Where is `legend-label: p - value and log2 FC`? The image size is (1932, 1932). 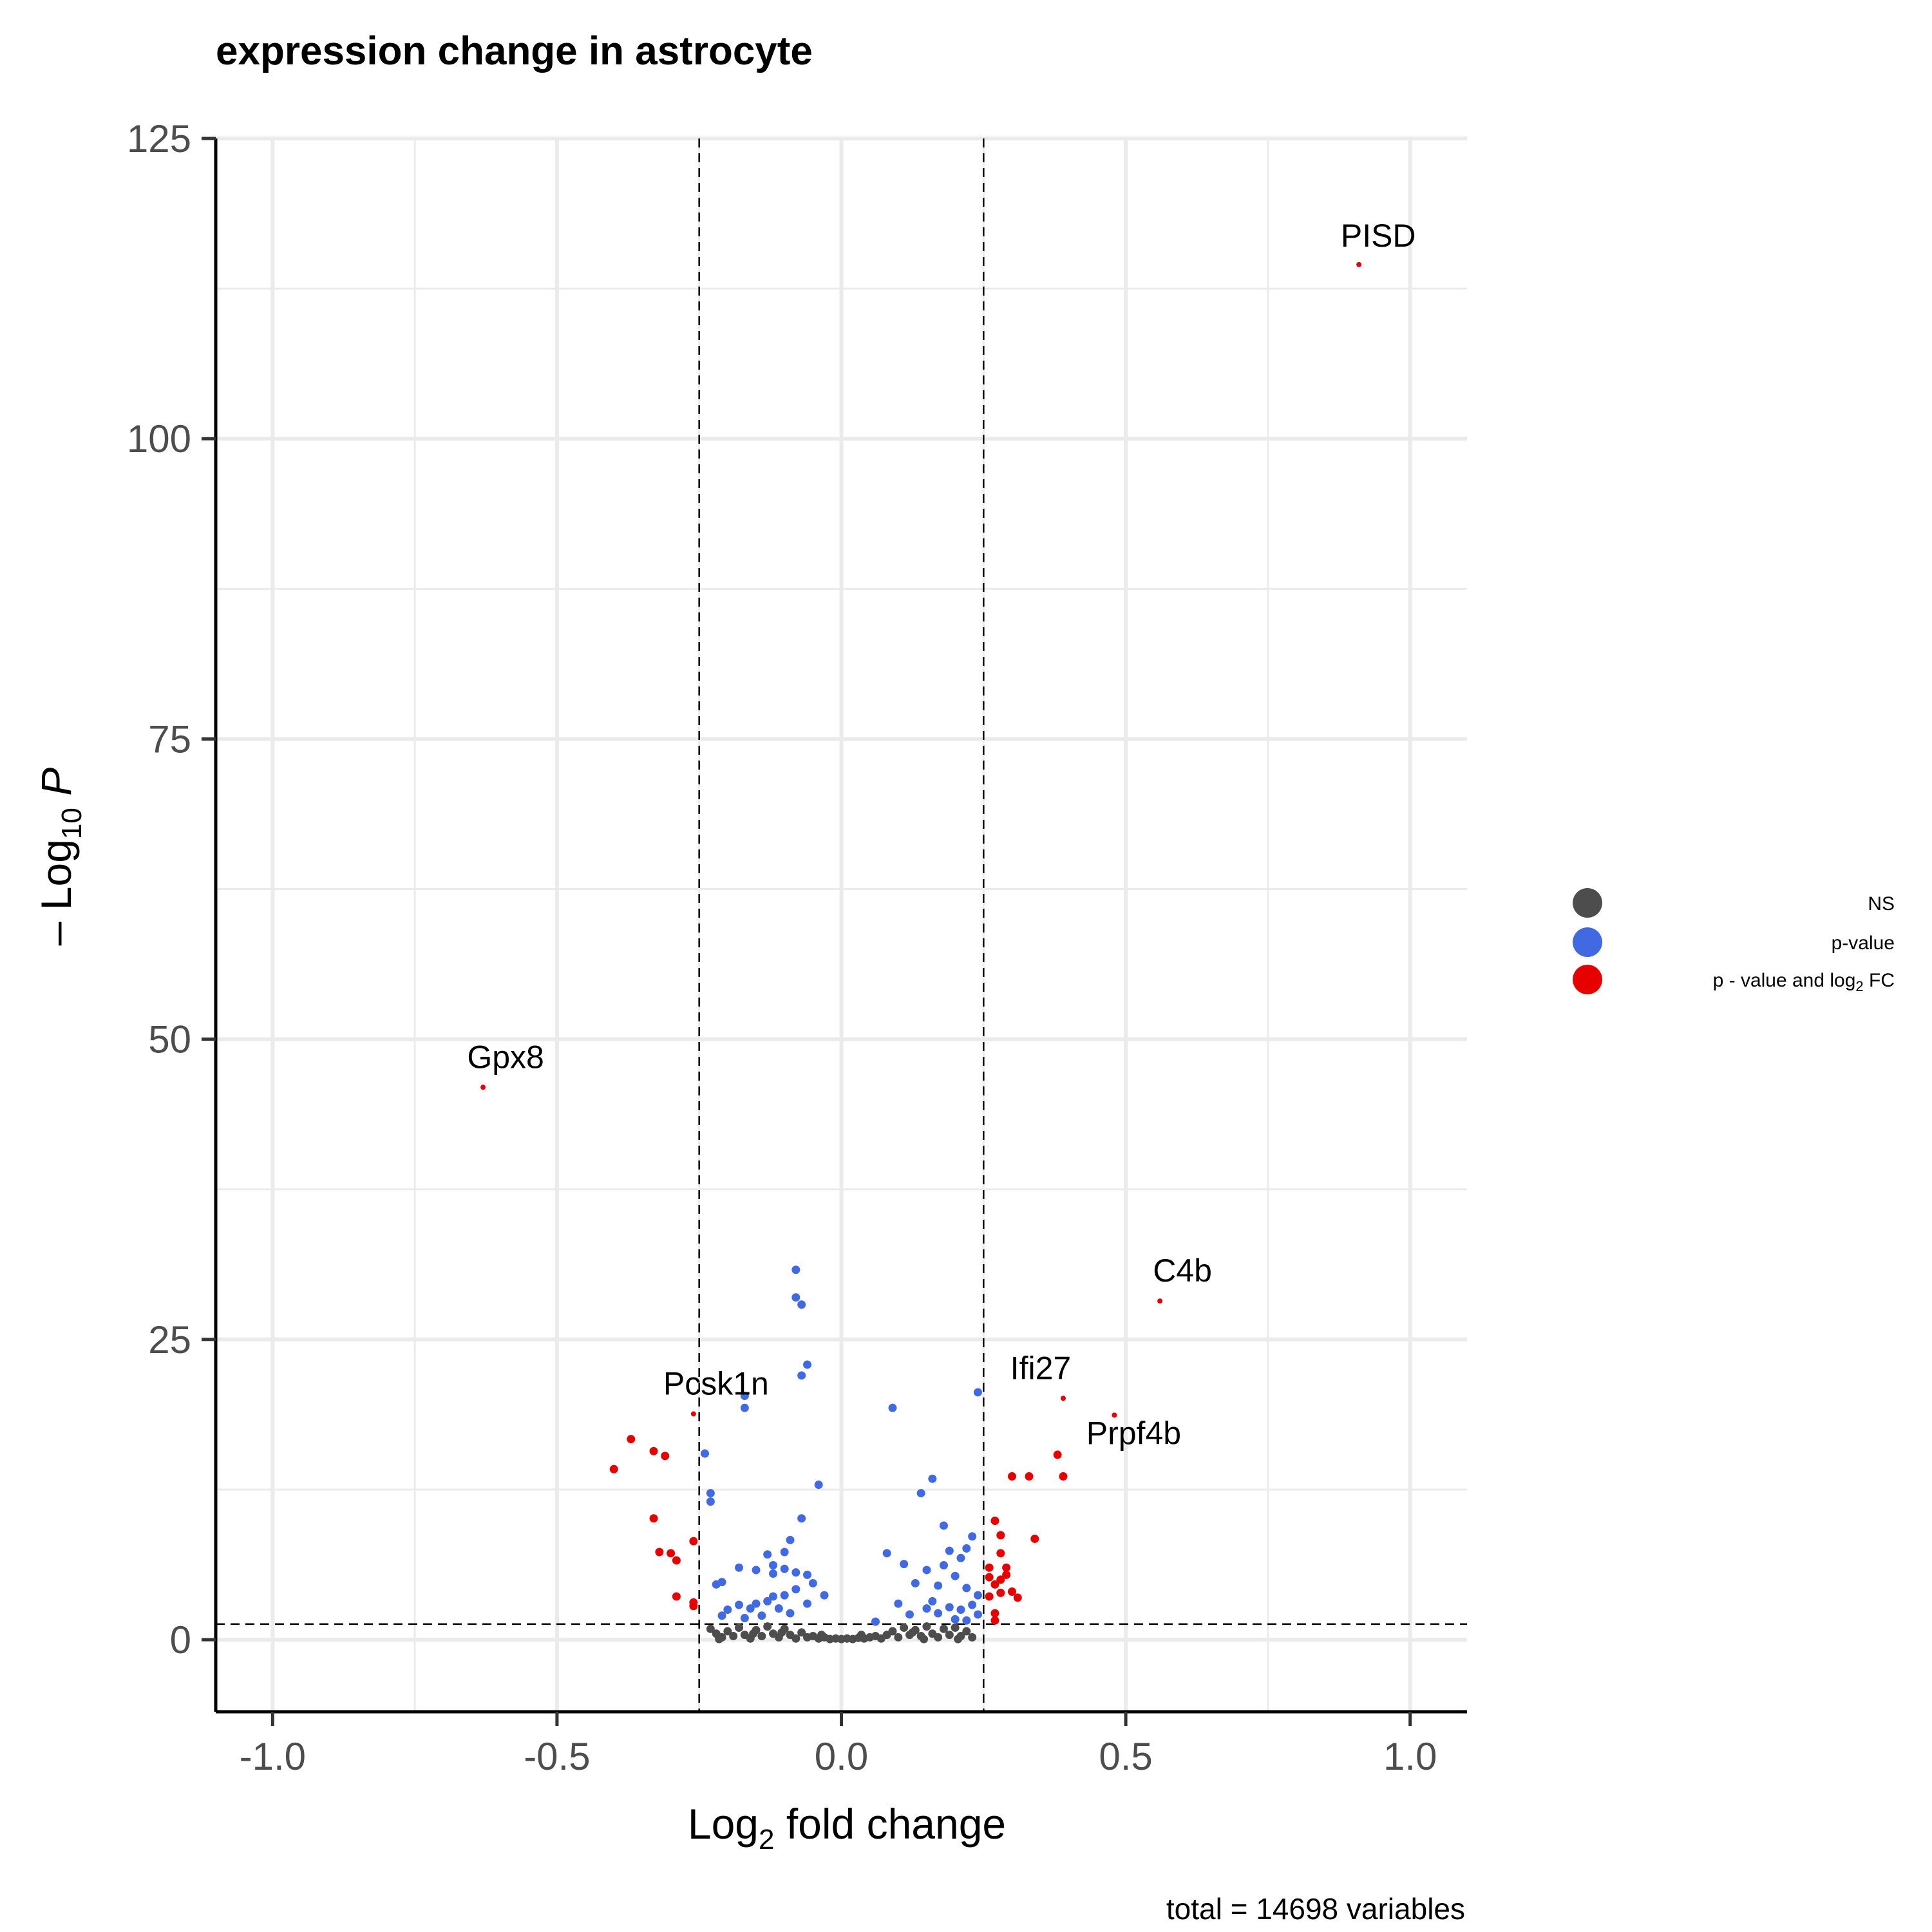 legend-label: p - value and log2 FC is located at coordinates (1804, 982).